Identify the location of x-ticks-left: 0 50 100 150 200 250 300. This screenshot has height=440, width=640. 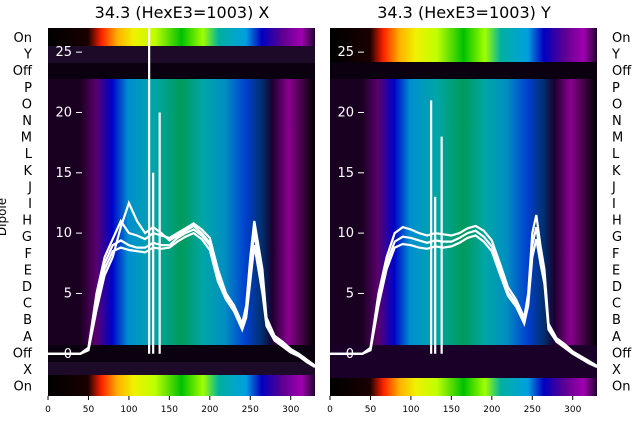
(172, 405).